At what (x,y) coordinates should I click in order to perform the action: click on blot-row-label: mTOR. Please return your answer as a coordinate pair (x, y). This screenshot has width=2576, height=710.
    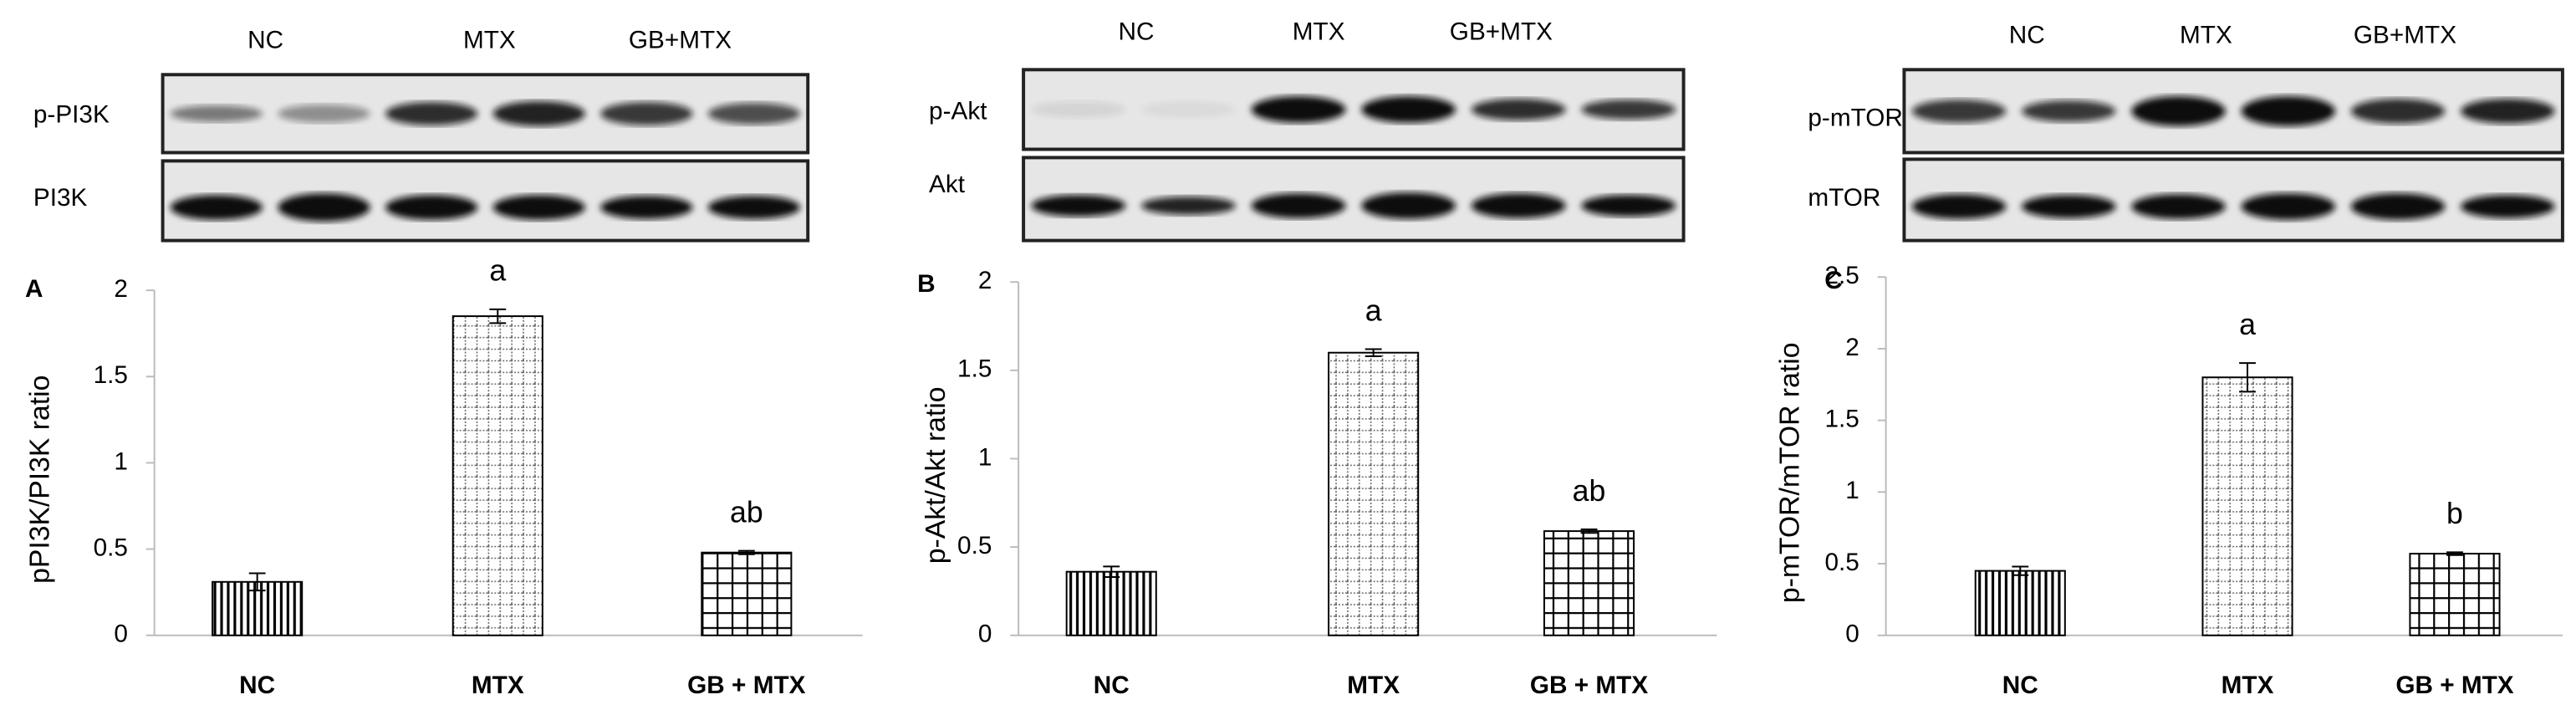
    Looking at the image, I should click on (1844, 198).